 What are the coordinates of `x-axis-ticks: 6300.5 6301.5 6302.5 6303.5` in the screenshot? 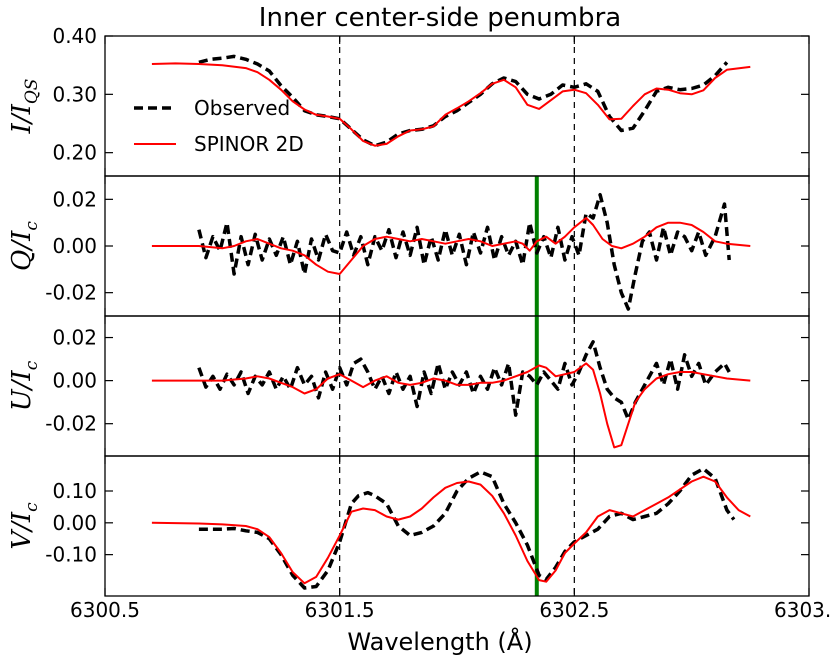 It's located at (450, 610).